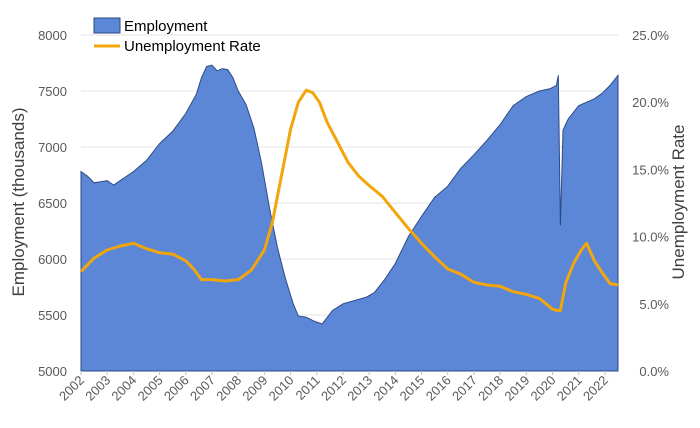 The width and height of the screenshot is (700, 428). I want to click on y2-tick-label: 0.0%, so click(654, 371).